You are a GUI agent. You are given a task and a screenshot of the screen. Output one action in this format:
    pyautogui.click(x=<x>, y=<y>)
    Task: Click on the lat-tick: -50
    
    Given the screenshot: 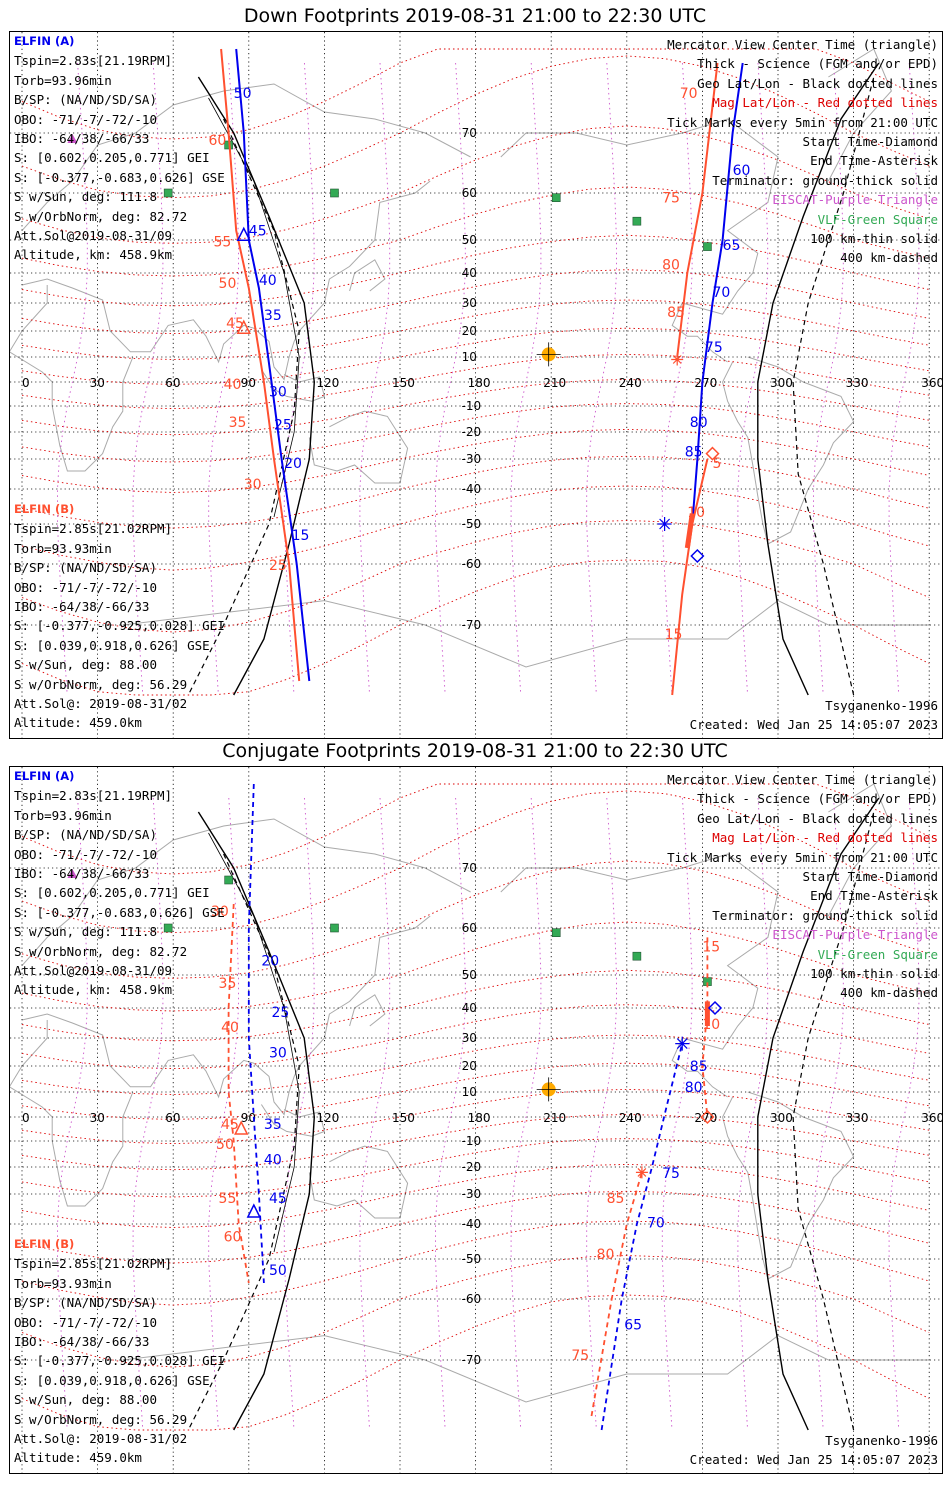 What is the action you would take?
    pyautogui.click(x=472, y=1259)
    